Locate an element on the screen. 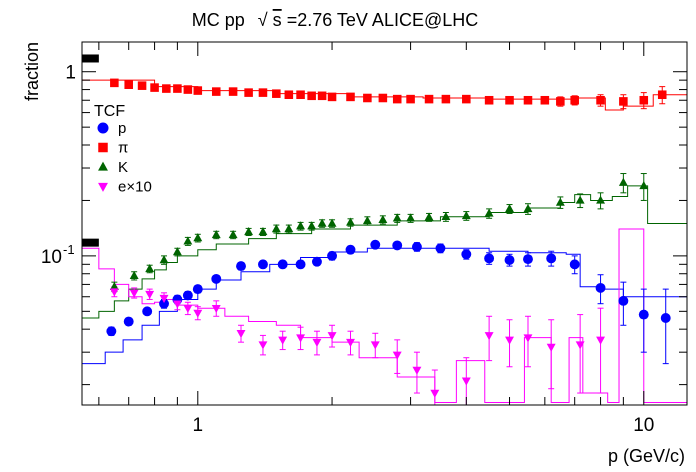  chart-title-suffix: =2.76 TeV ALICE@LHC is located at coordinates (383, 20).